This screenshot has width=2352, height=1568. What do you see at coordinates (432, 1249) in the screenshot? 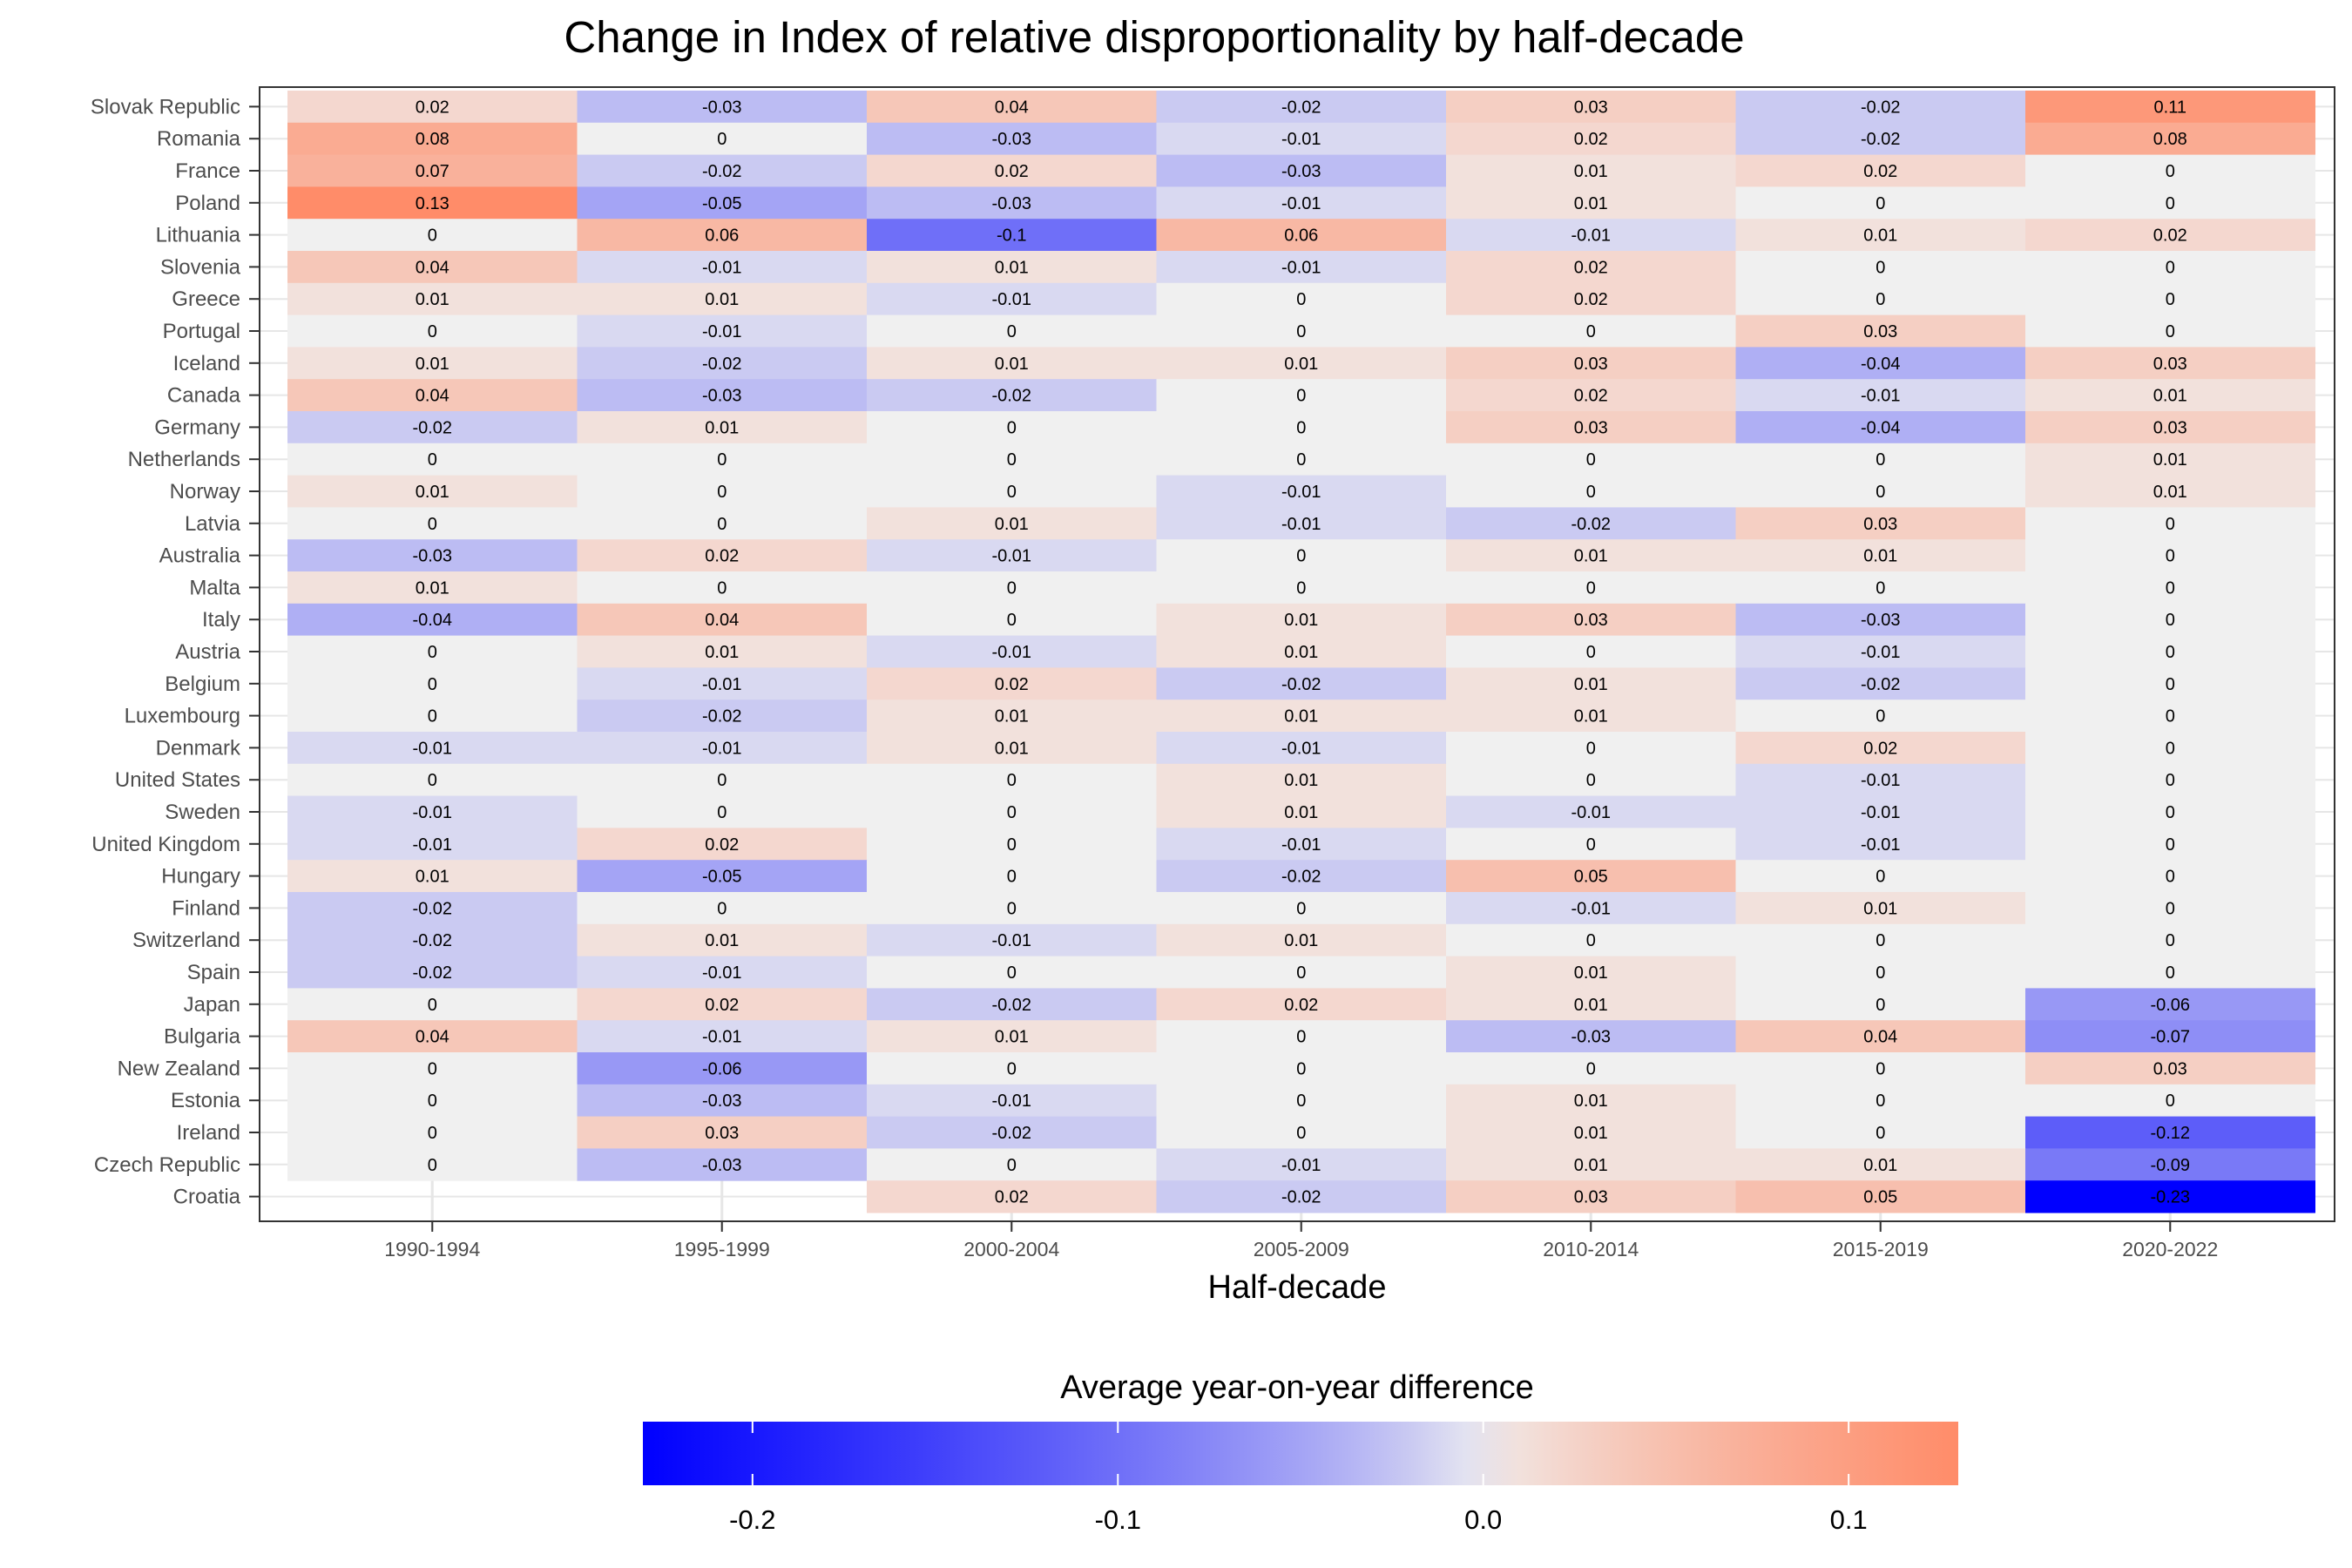
I see `x-tick-label: 1990-1994` at bounding box center [432, 1249].